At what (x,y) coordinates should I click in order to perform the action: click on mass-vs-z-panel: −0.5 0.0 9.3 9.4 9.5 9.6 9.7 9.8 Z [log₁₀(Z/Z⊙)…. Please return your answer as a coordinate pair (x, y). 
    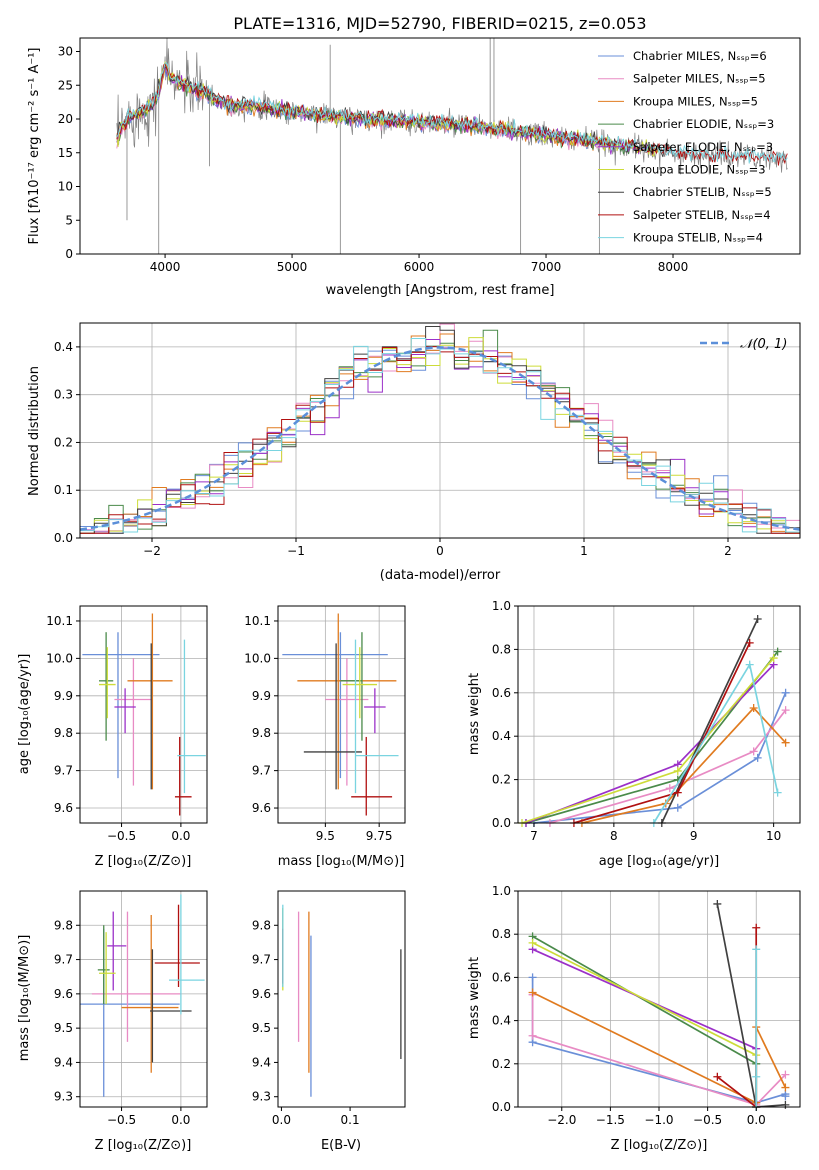
    Looking at the image, I should click on (112, 1021).